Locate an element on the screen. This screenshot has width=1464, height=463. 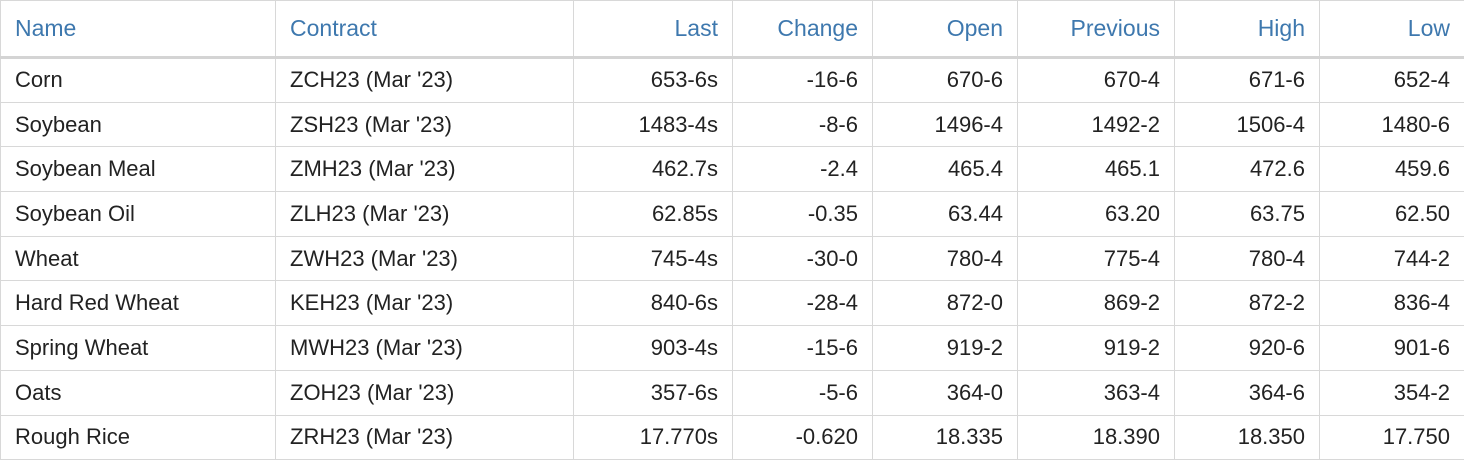
price-change: -0.35 is located at coordinates (802, 214).